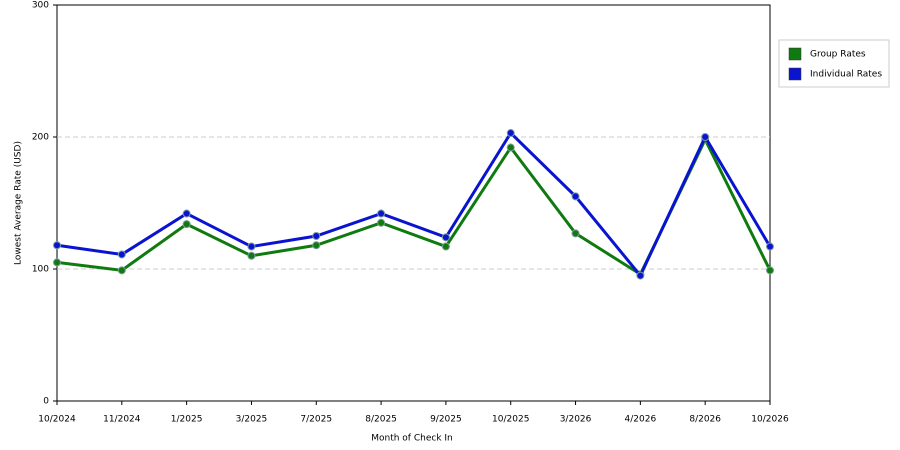 This screenshot has width=900, height=450. I want to click on x-tick-label: 3/2026, so click(576, 420).